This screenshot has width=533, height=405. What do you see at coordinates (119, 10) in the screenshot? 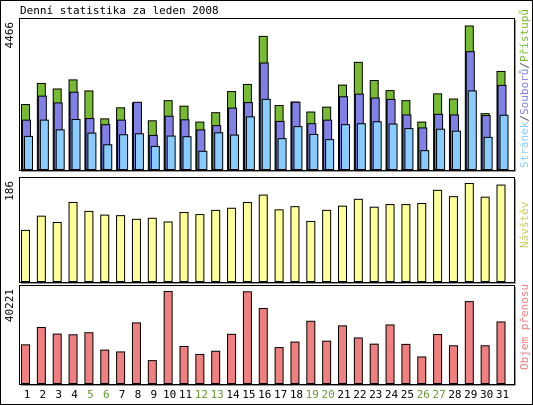
I see `chart-title: Denní statistika za leden 2008` at bounding box center [119, 10].